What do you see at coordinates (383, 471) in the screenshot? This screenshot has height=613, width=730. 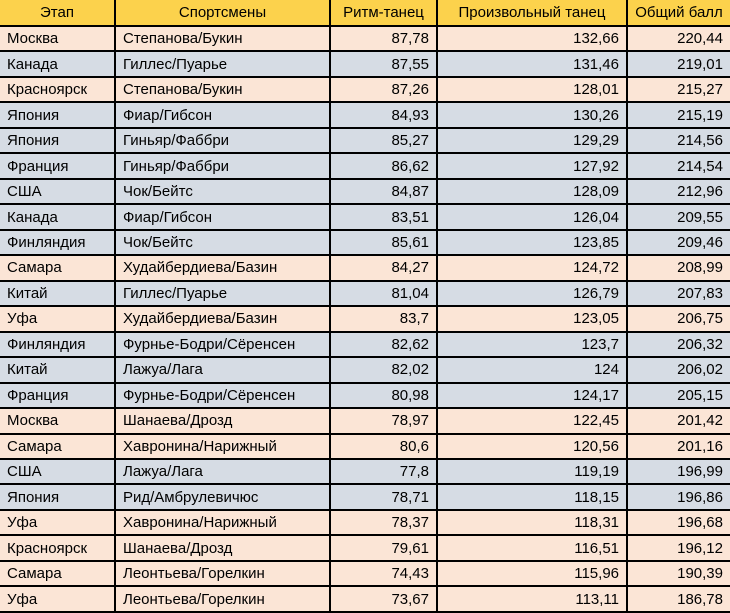 I see `rhythm-dance-cell: 77,8` at bounding box center [383, 471].